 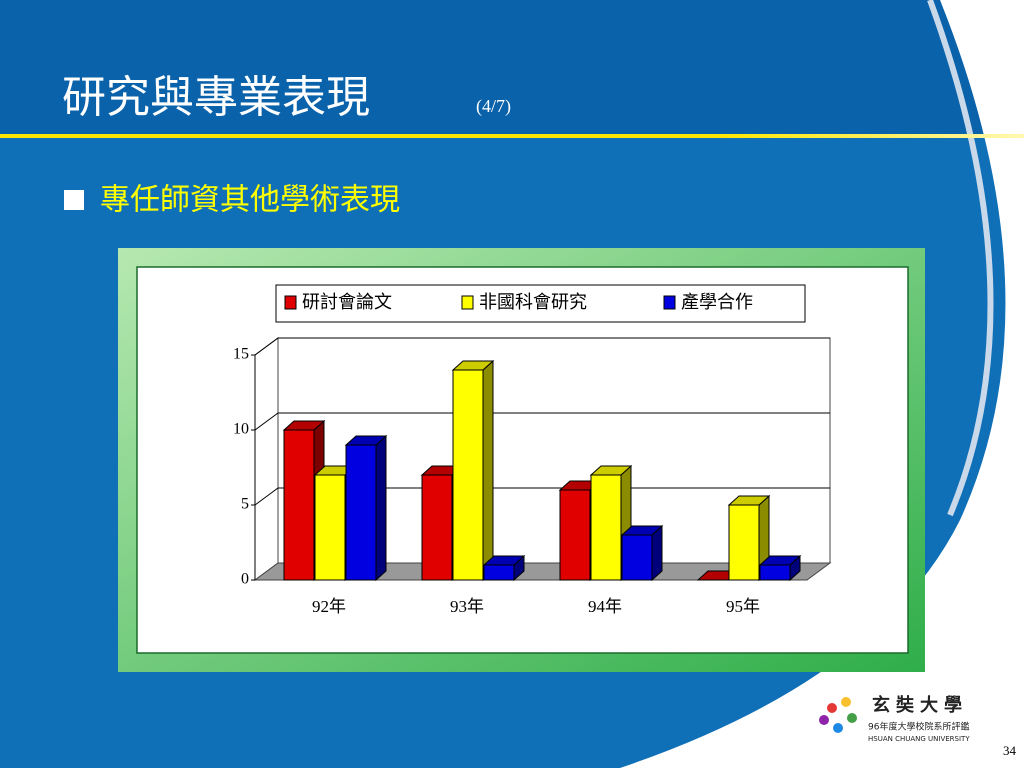 What do you see at coordinates (241, 354) in the screenshot?
I see `y-tick-label: 15` at bounding box center [241, 354].